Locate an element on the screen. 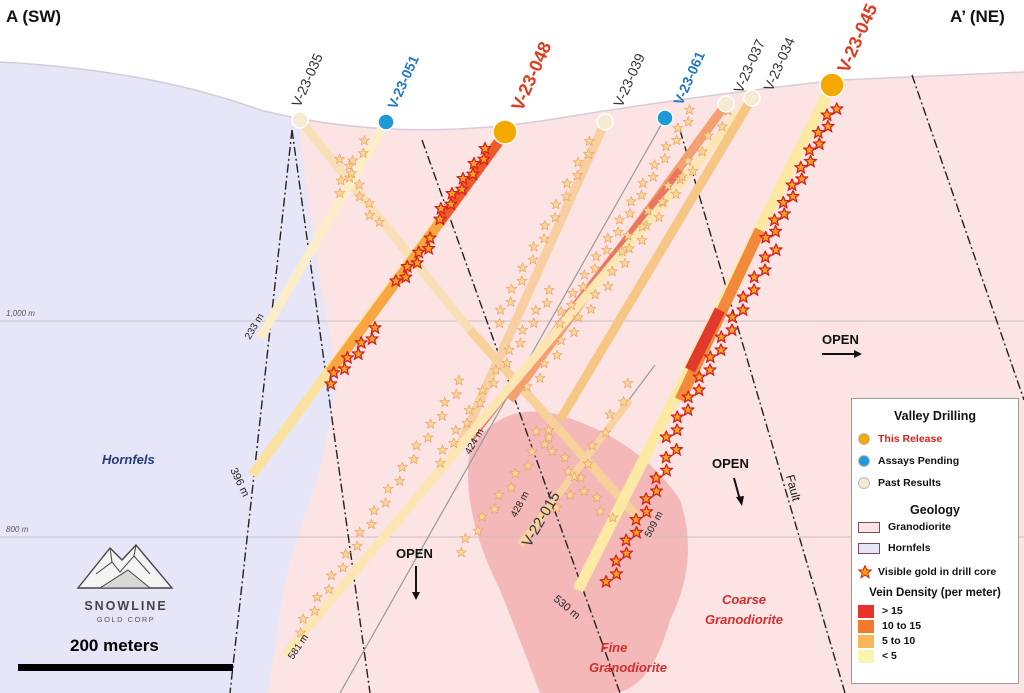 This screenshot has height=693, width=1024. open-label-east: OPEN is located at coordinates (840, 339).